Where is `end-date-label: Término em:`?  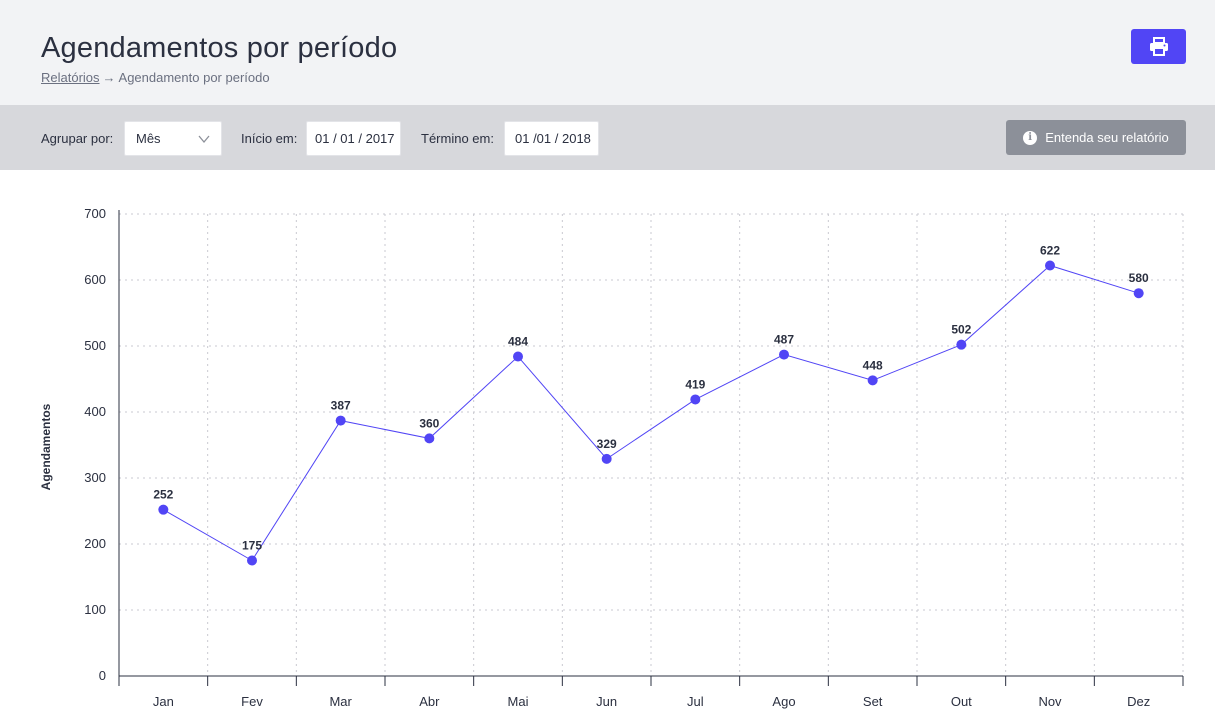
end-date-label: Término em: is located at coordinates (457, 138).